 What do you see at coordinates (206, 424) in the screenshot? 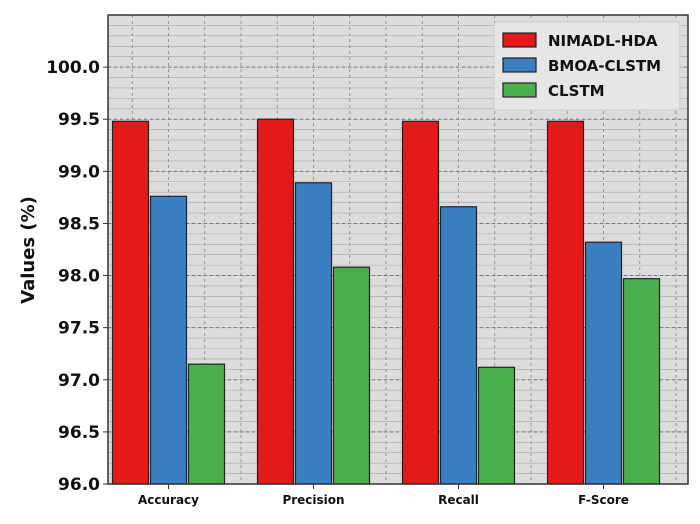
I see `bar-clstm-accuracy` at bounding box center [206, 424].